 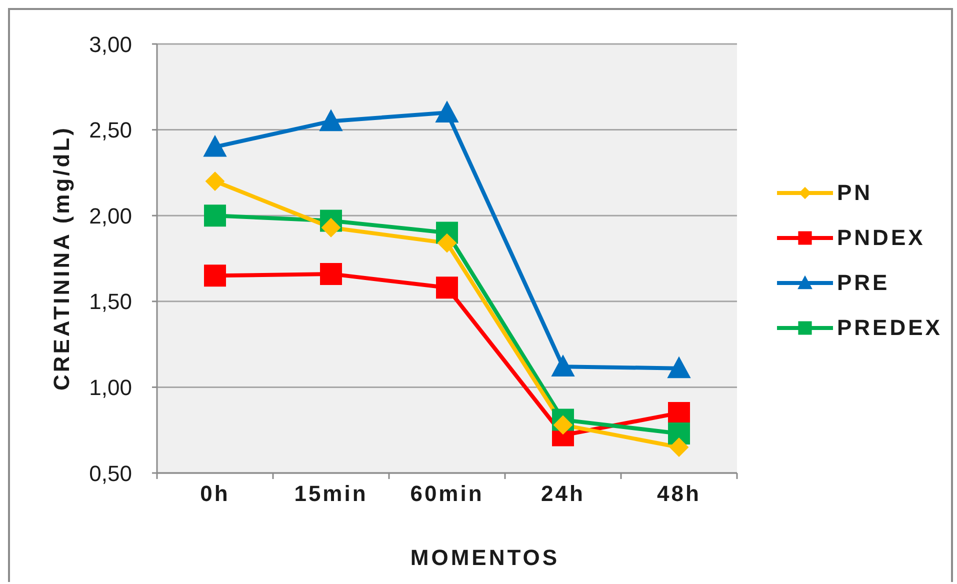 I want to click on y-tick-label: 1,50, so click(x=110, y=301).